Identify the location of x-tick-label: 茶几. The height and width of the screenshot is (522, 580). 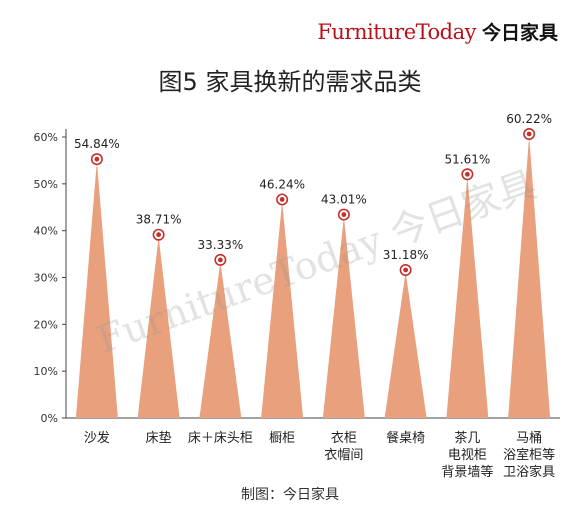
(467, 438).